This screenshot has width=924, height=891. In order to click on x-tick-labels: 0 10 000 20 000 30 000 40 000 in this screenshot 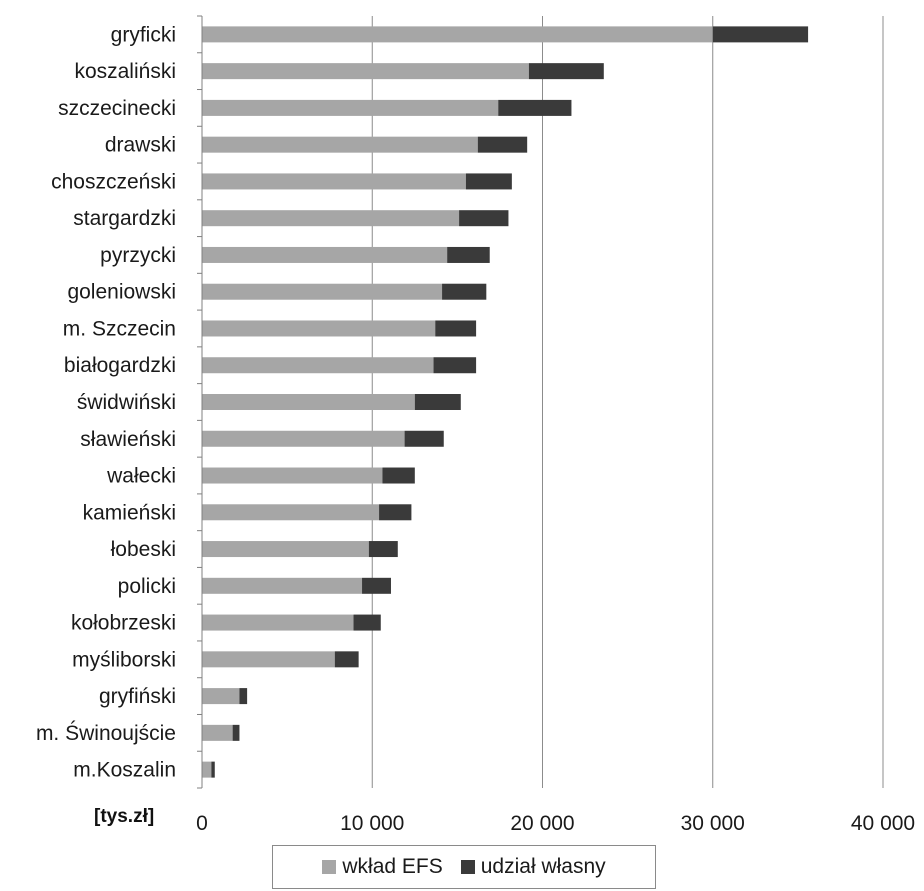, I will do `click(555, 823)`.